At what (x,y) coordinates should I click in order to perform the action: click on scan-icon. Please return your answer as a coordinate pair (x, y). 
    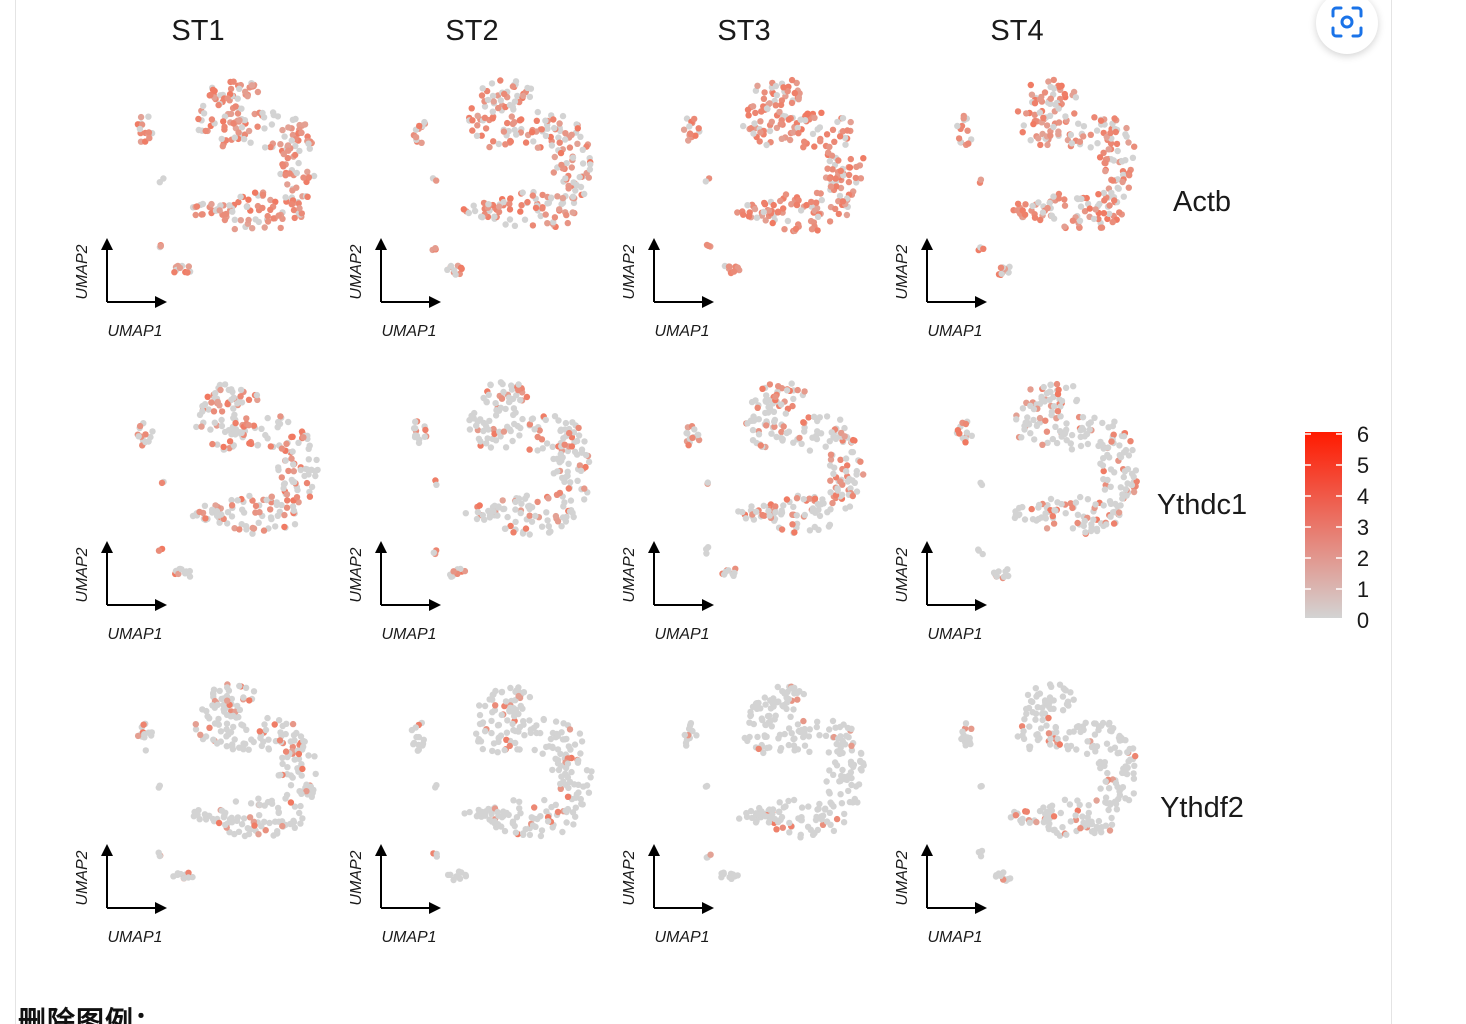
    Looking at the image, I should click on (1347, 22).